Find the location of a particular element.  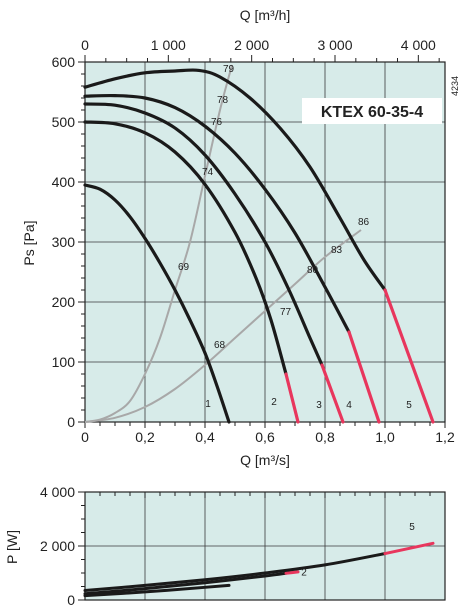

x-tick-label: 0,4 is located at coordinates (205, 437).